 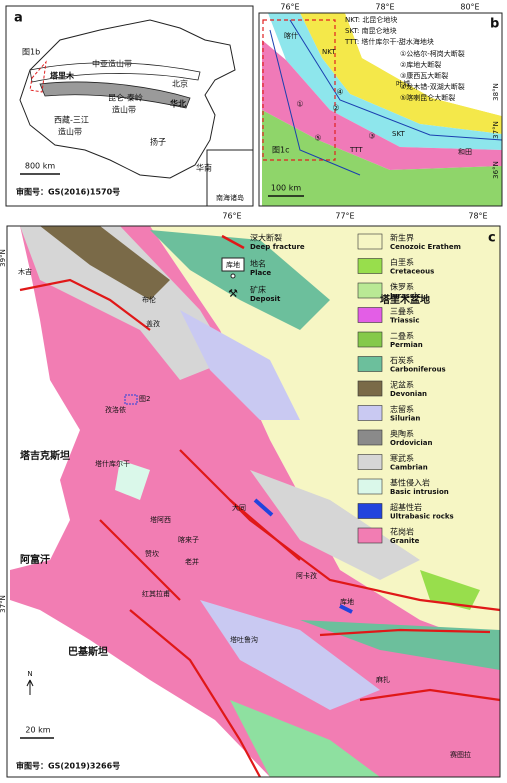 I want to click on panel-label: a, so click(x=18, y=18).